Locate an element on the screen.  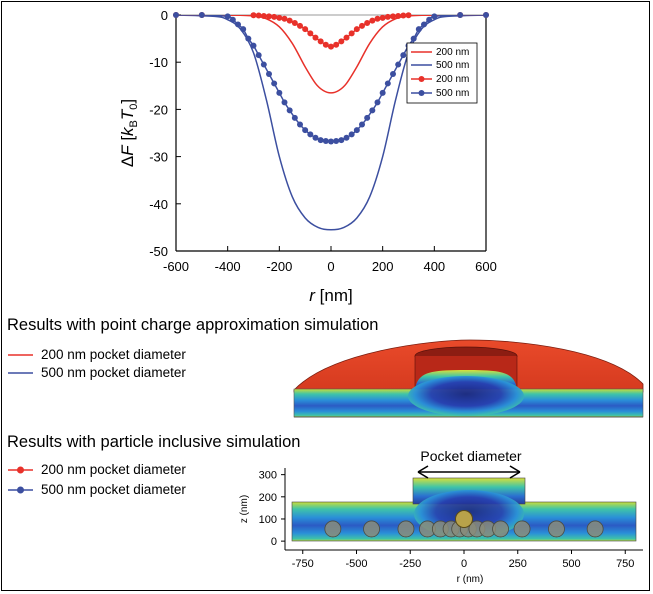
y-tick-label: -20 is located at coordinates (158, 109).